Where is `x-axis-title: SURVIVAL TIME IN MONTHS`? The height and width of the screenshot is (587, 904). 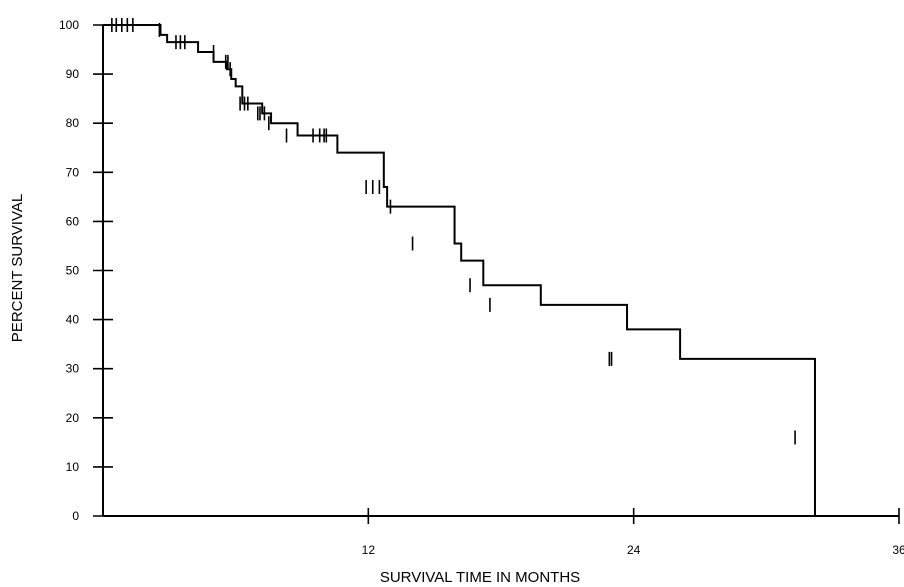 x-axis-title: SURVIVAL TIME IN MONTHS is located at coordinates (480, 577).